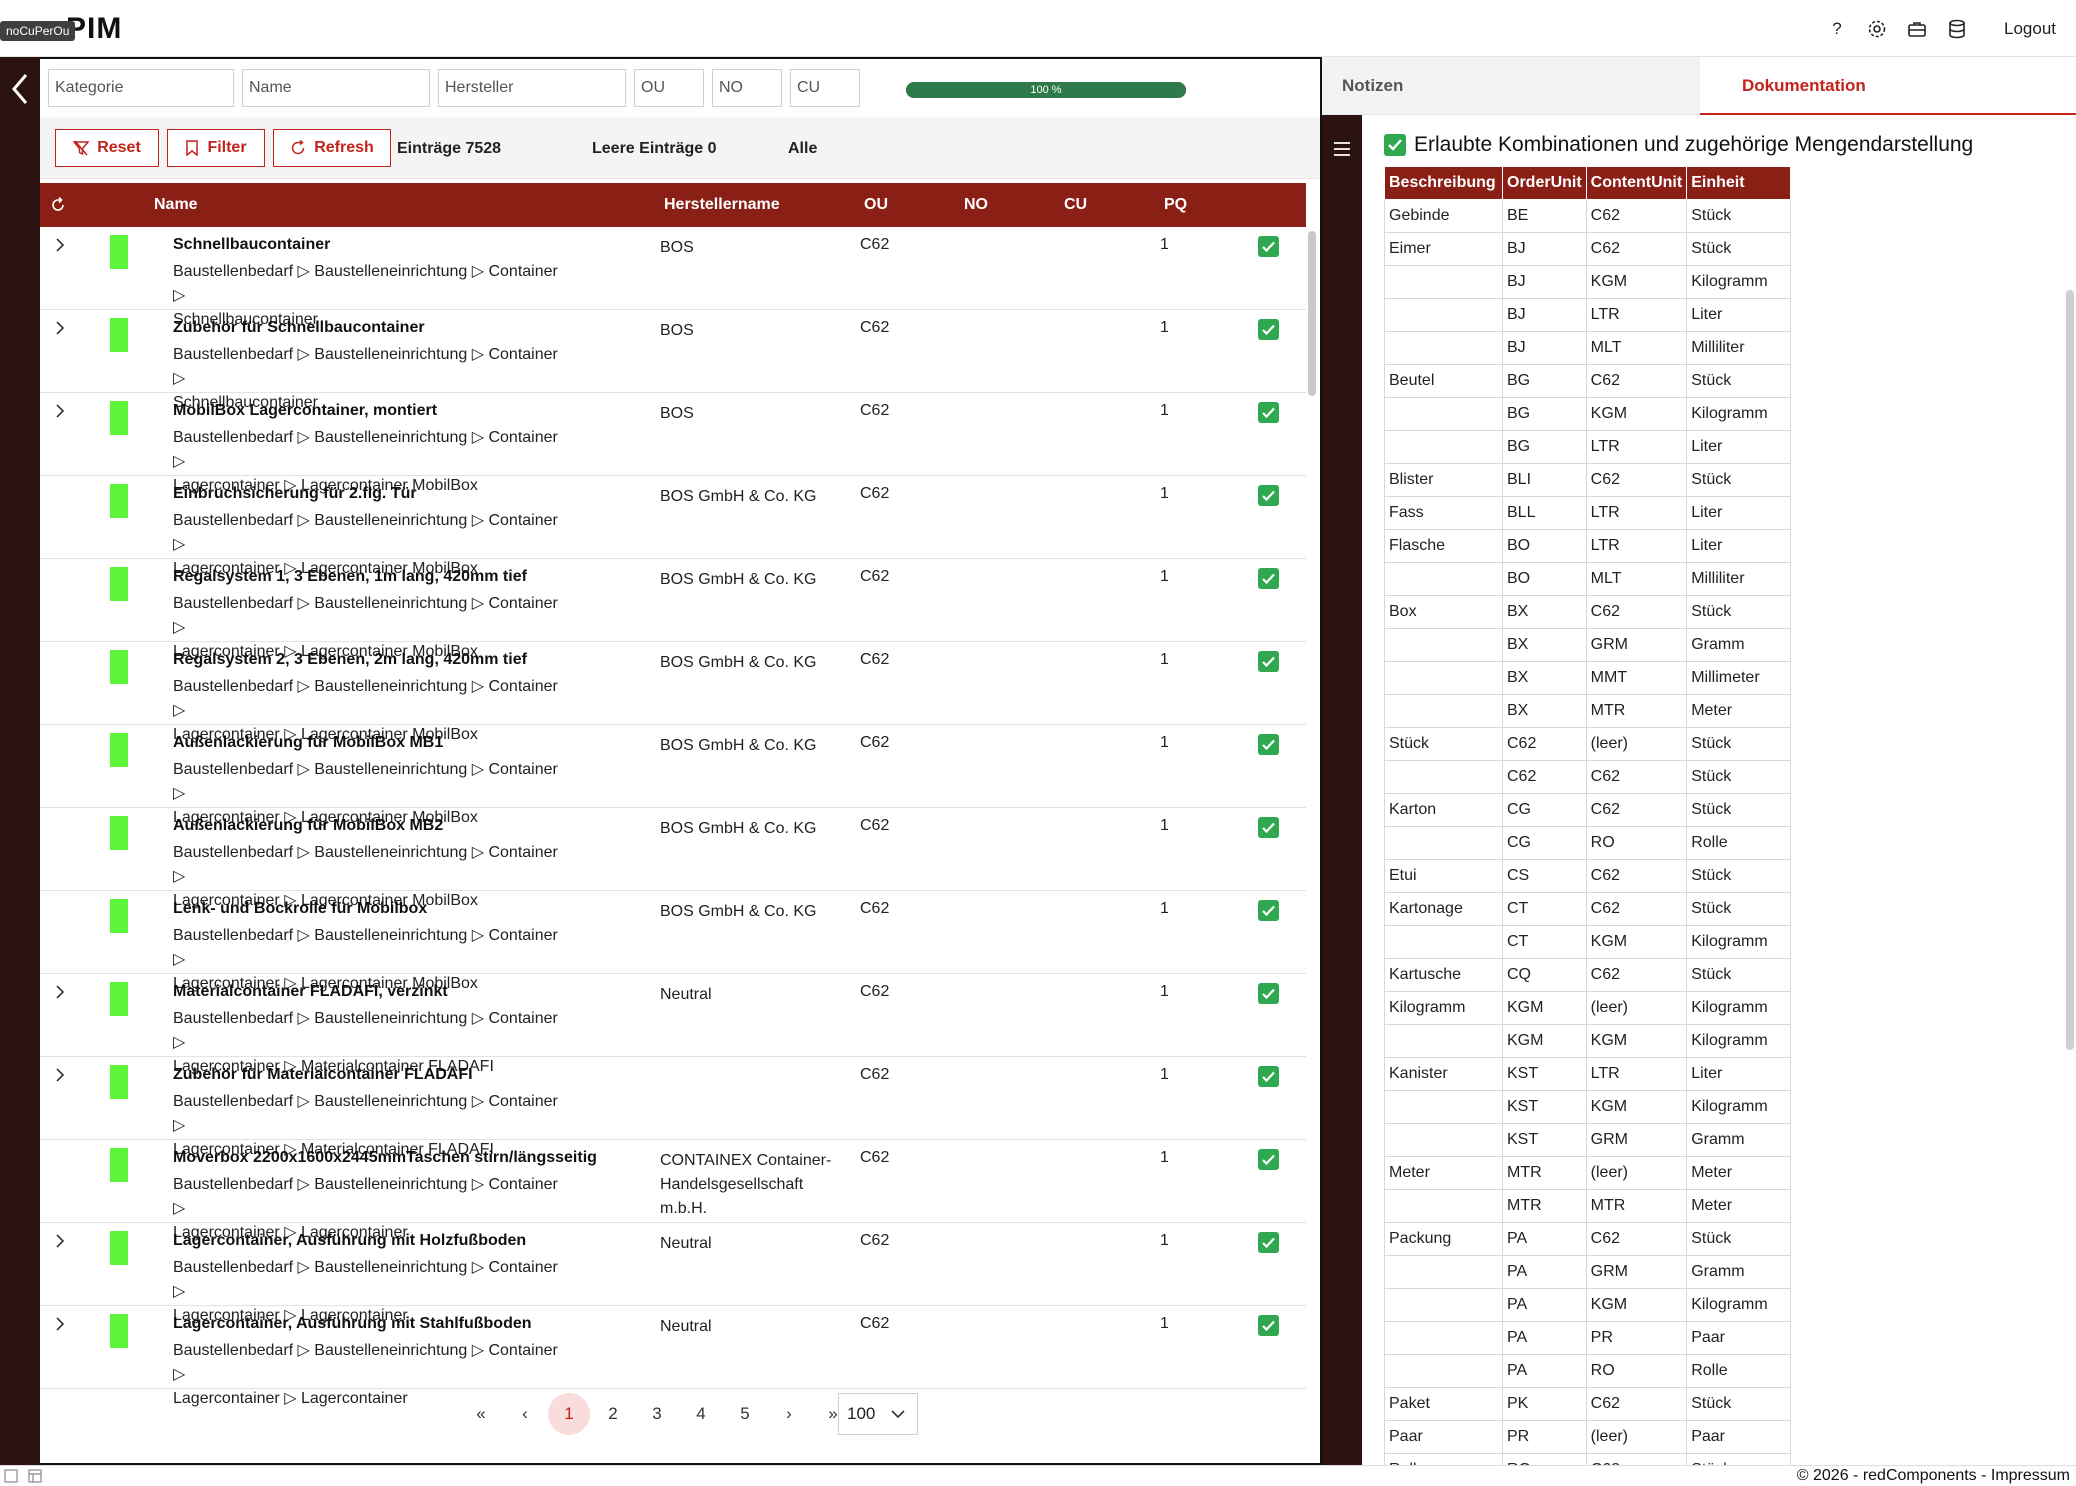  Describe the element at coordinates (613, 1413) in the screenshot. I see `page-button-2: 2` at that location.